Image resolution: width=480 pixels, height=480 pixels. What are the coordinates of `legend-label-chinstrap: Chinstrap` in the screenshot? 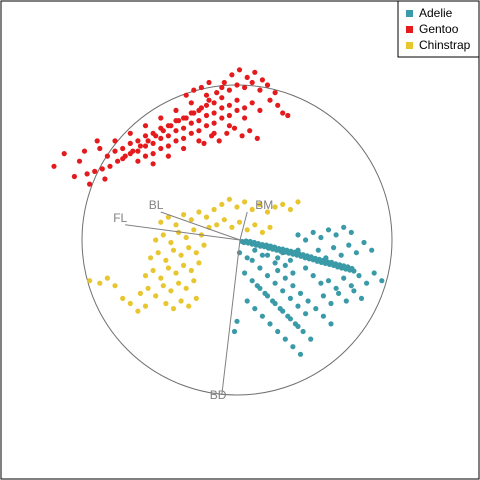 It's located at (445, 45).